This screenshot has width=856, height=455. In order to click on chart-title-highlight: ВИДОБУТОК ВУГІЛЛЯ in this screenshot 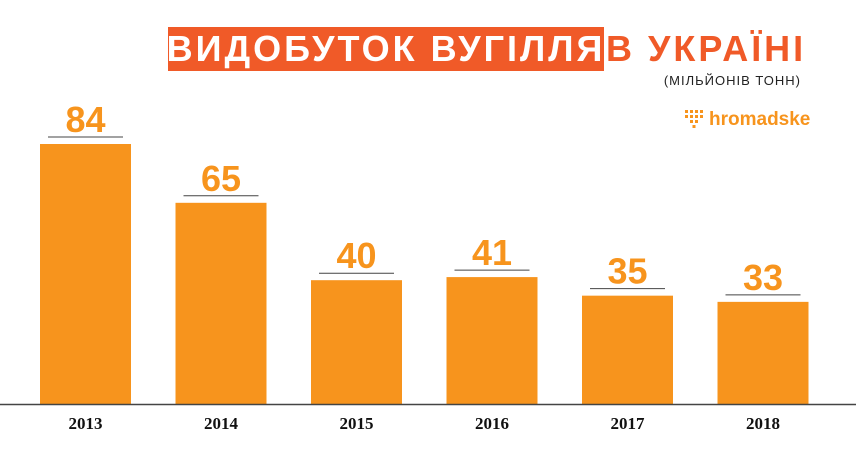, I will do `click(386, 48)`.